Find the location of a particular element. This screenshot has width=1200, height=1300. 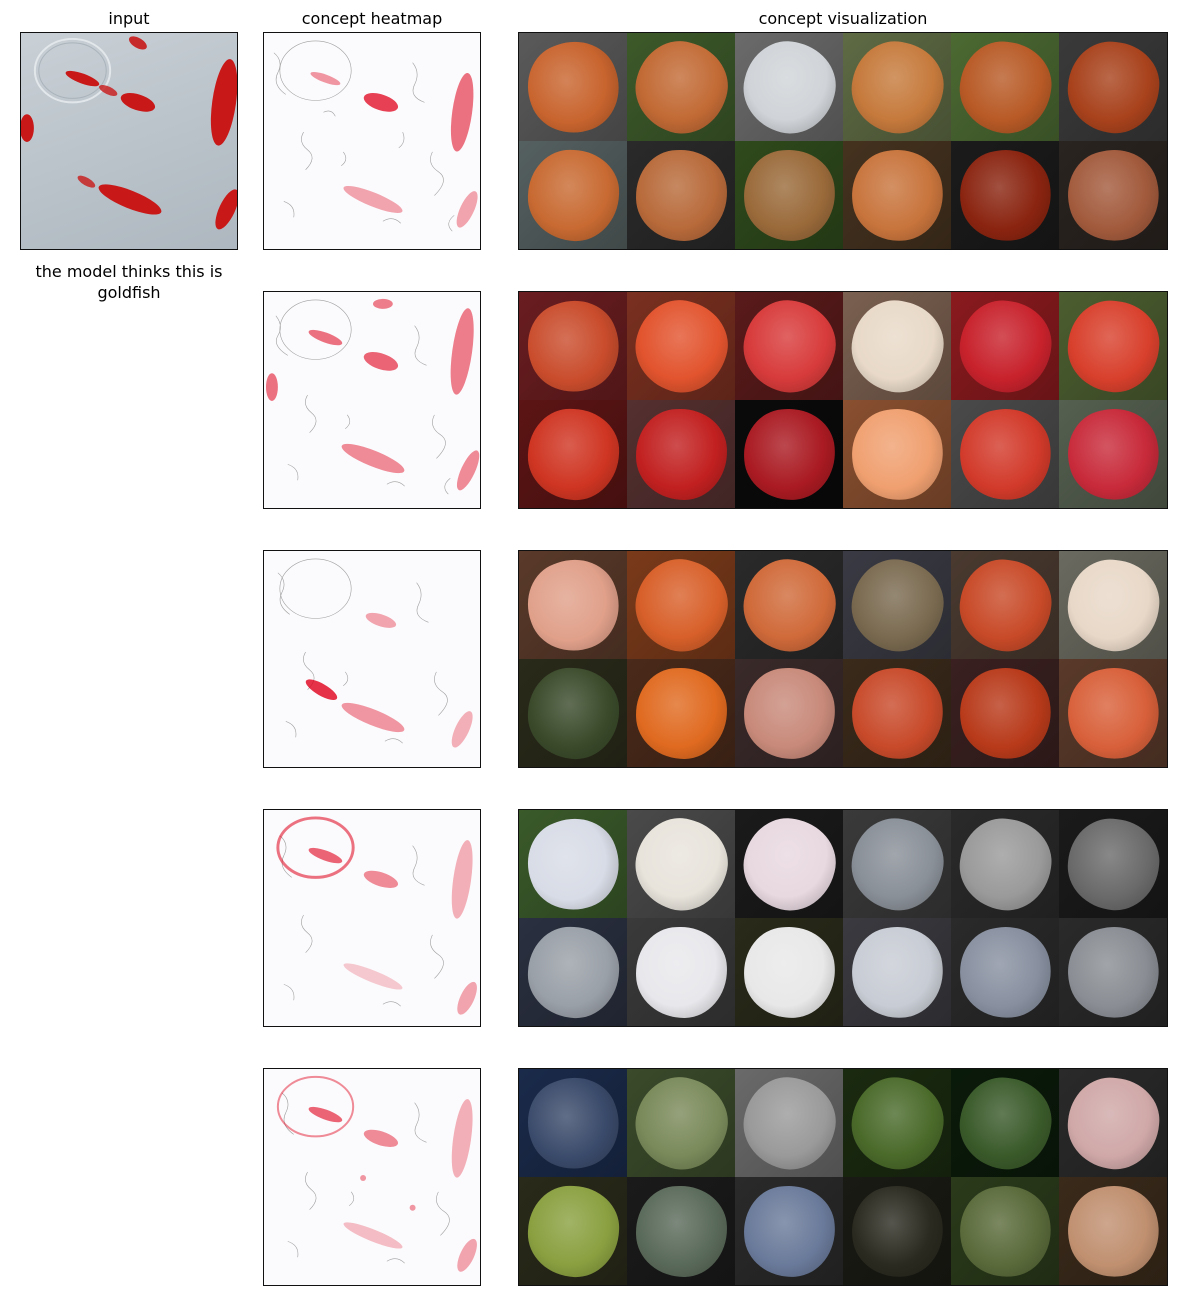

goldfish-image is located at coordinates (129, 133).